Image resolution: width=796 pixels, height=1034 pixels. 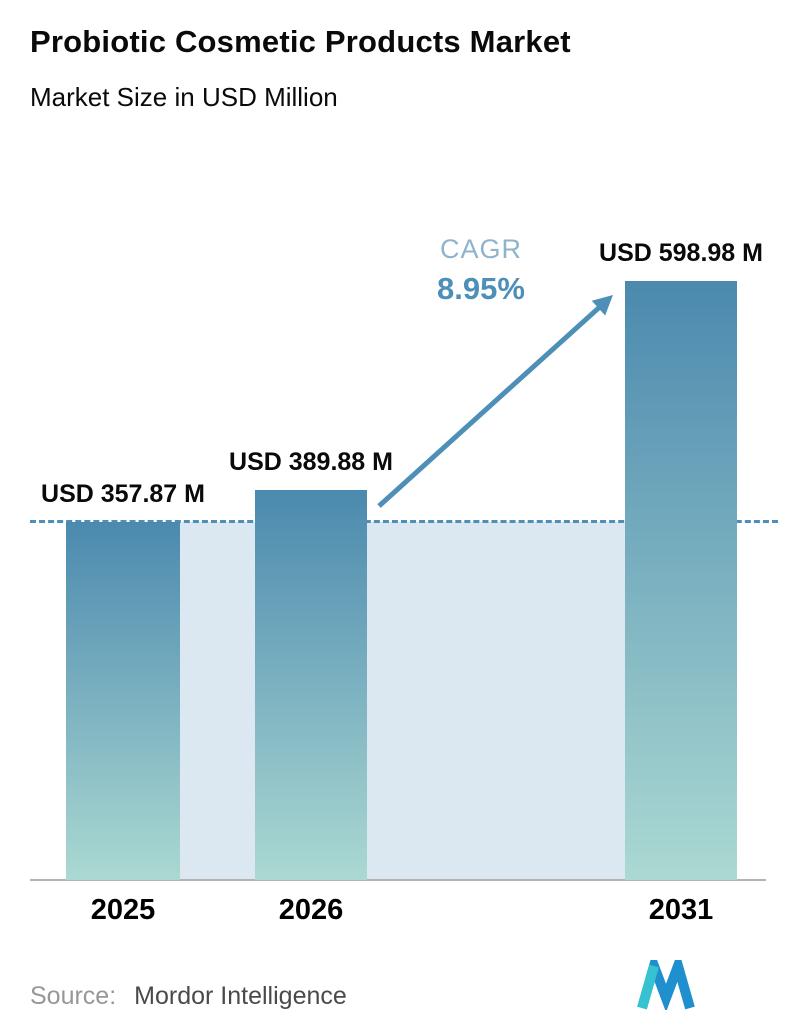 I want to click on source-label: Source:, so click(x=73, y=996).